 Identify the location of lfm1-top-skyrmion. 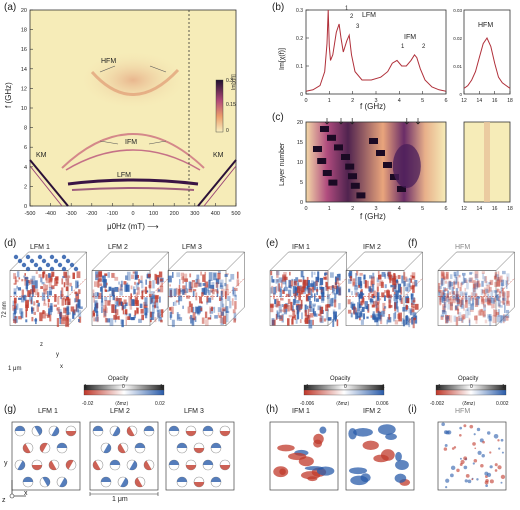
(60, 265).